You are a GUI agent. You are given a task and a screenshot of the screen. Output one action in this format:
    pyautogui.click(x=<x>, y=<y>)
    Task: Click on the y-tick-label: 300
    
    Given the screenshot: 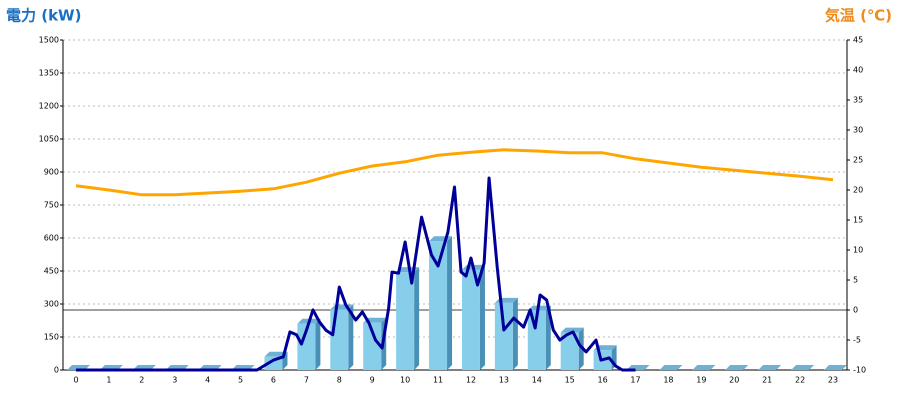 What is the action you would take?
    pyautogui.click(x=51, y=304)
    